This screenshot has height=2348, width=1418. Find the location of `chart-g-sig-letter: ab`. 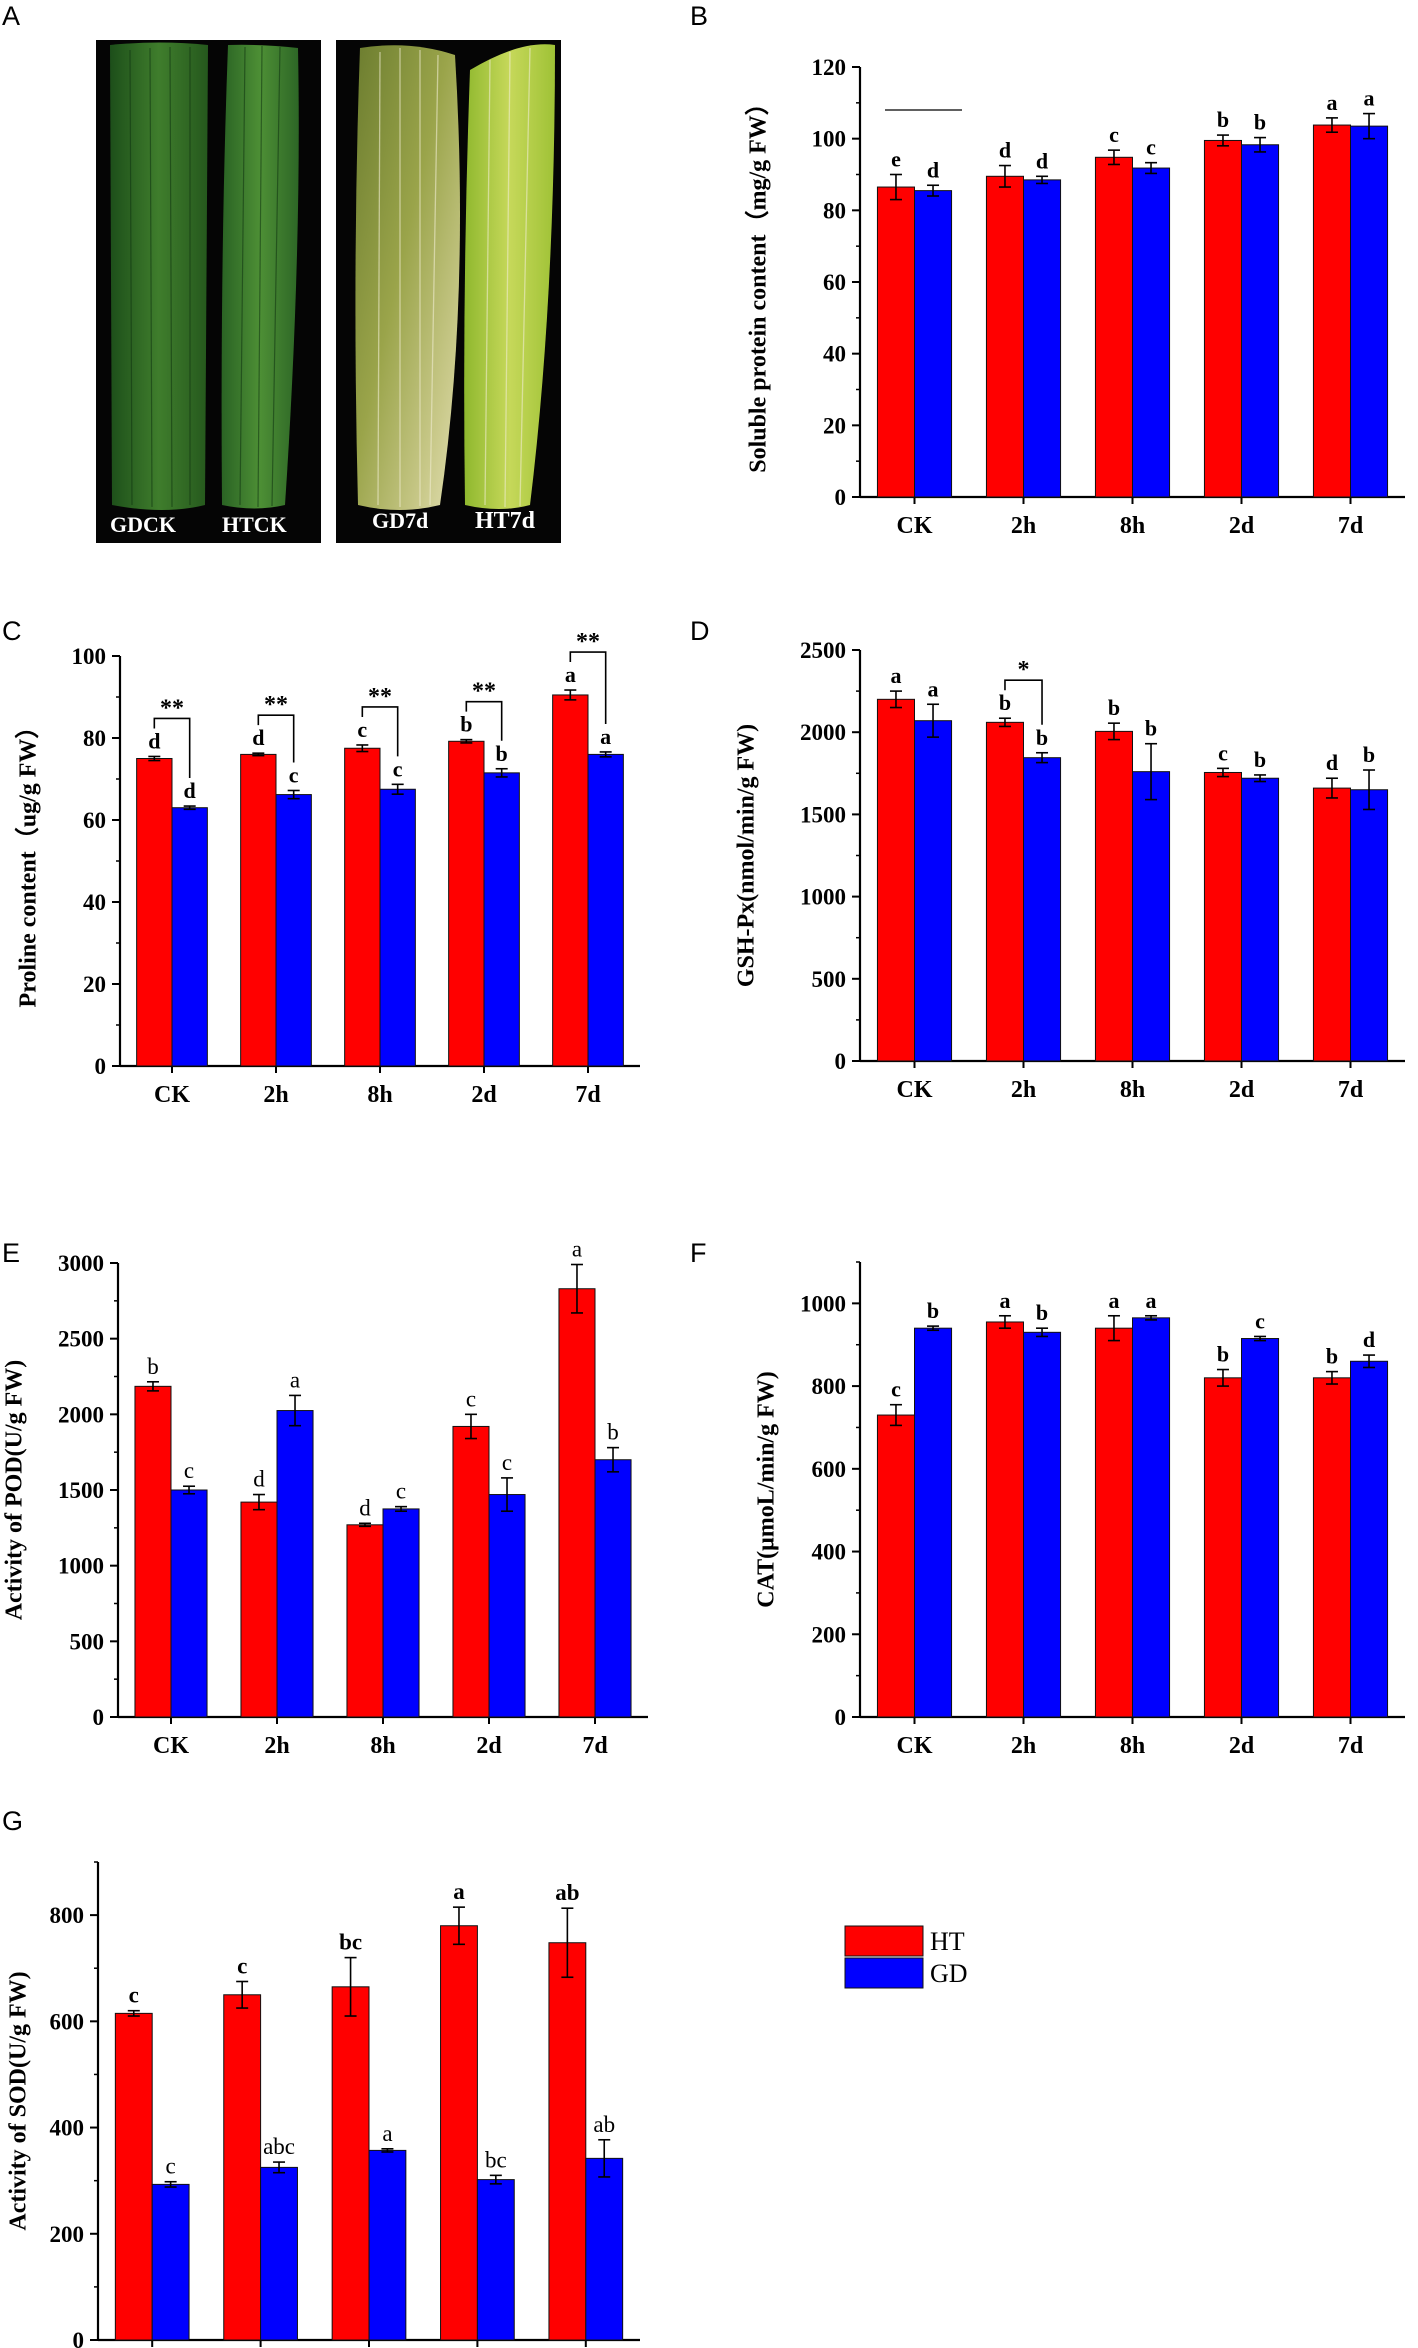

chart-g-sig-letter: ab is located at coordinates (604, 2124).